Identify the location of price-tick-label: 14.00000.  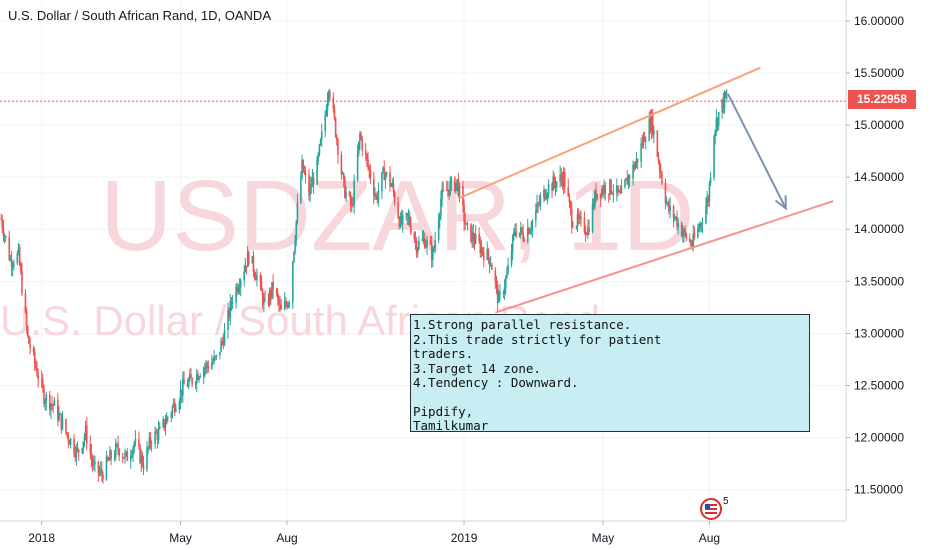
(879, 229).